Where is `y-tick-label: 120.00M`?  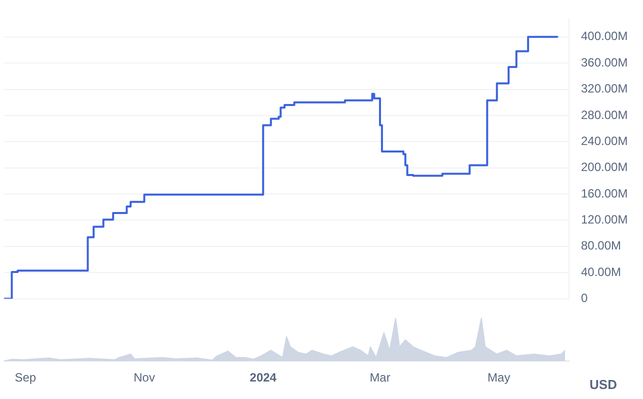 y-tick-label: 120.00M is located at coordinates (604, 219).